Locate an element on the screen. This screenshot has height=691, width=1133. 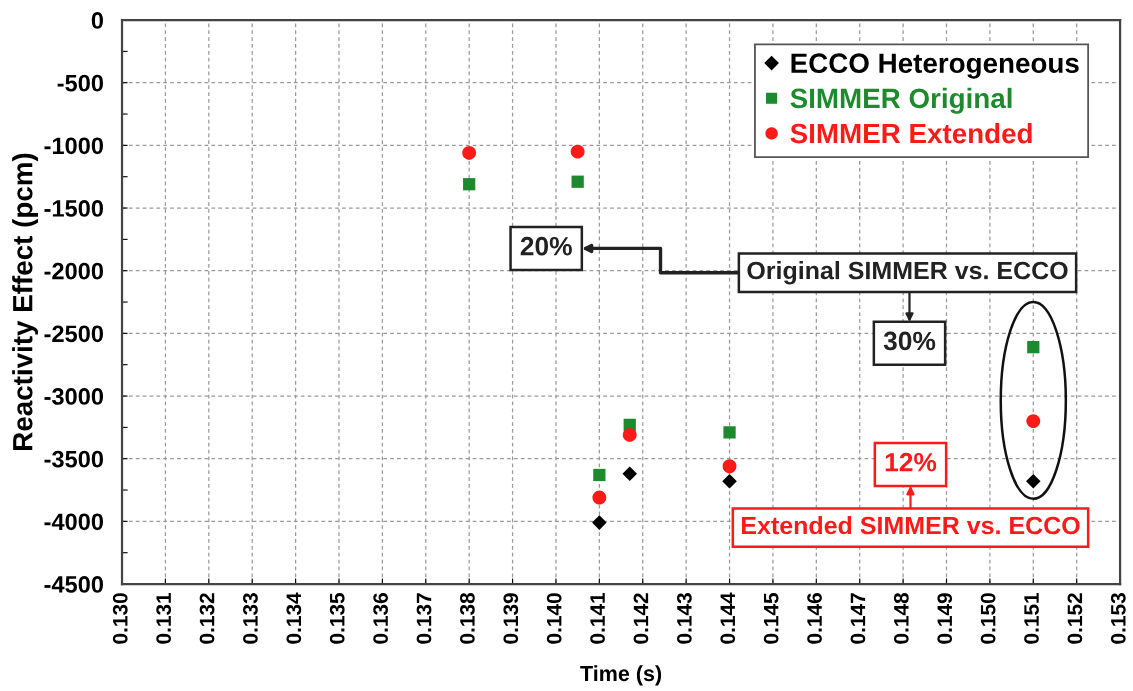
y-tick-label: -2500 is located at coordinates (74, 334).